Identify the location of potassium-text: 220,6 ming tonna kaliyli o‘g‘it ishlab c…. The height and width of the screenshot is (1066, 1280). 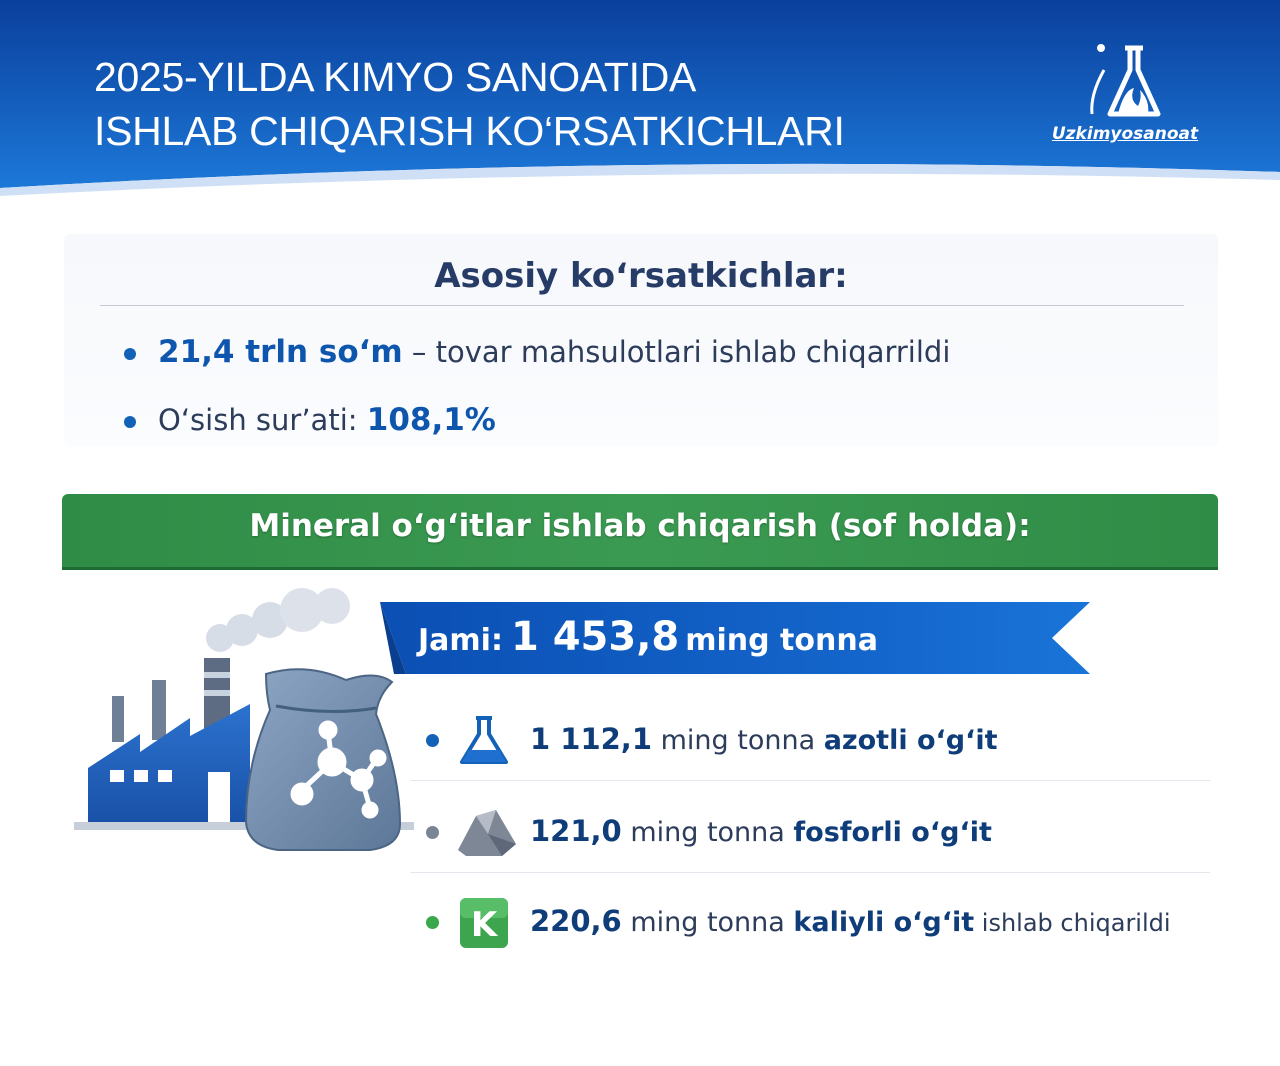
(850, 921).